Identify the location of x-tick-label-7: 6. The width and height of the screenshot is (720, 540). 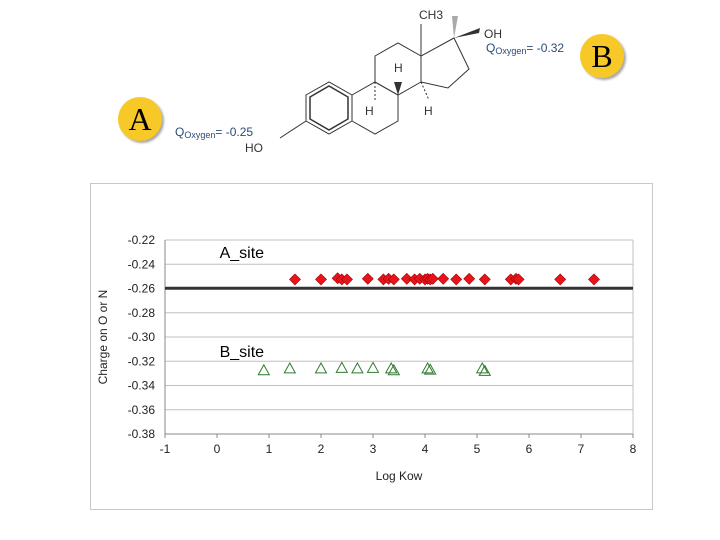
(529, 449).